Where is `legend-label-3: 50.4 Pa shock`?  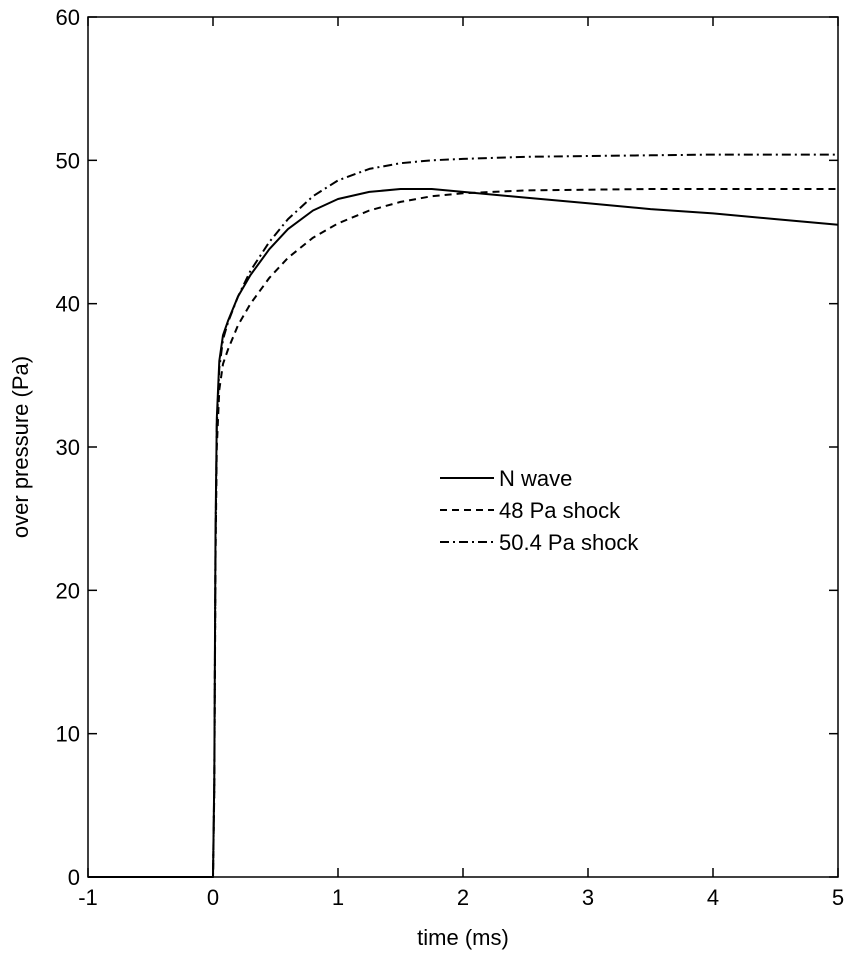 legend-label-3: 50.4 Pa shock is located at coordinates (569, 542).